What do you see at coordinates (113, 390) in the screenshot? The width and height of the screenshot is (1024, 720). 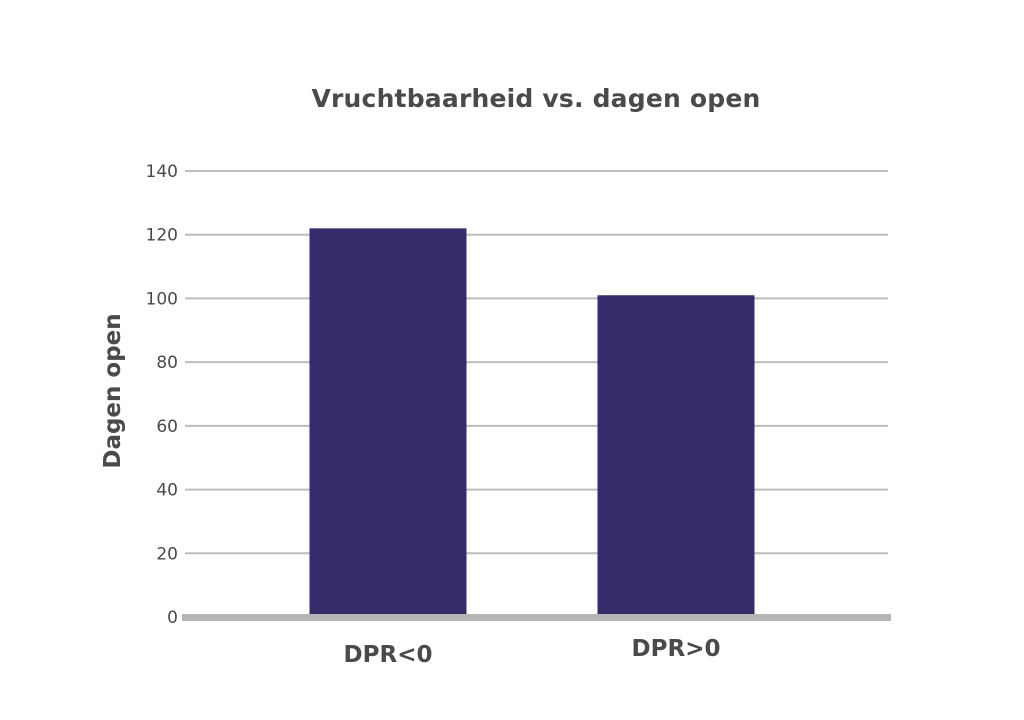 I see `y-axis-label: Dagen open` at bounding box center [113, 390].